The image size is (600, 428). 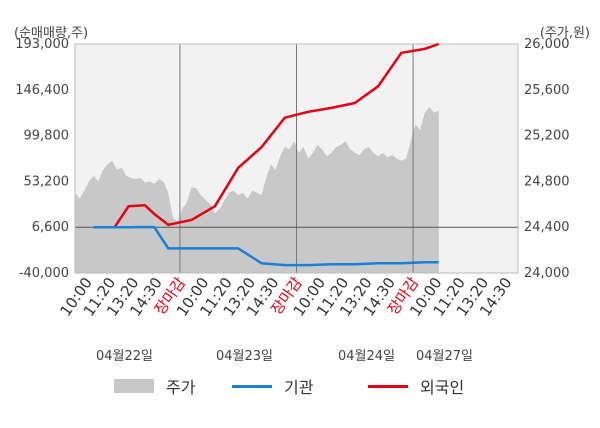 What do you see at coordinates (299, 387) in the screenshot?
I see `legend-institution-label: 기관` at bounding box center [299, 387].